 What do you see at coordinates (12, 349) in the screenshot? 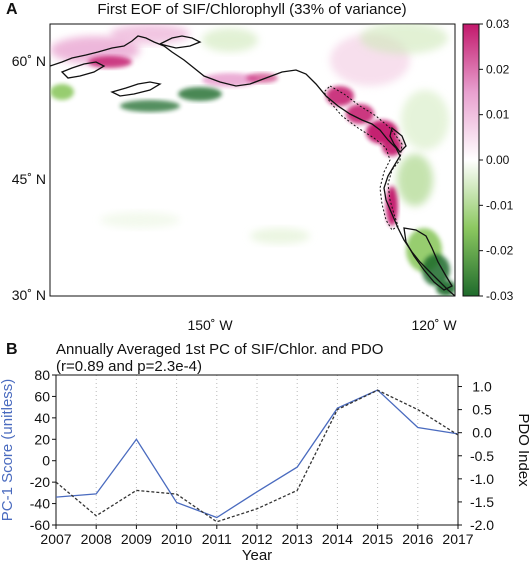
I see `panel-b-label: B` at bounding box center [12, 349].